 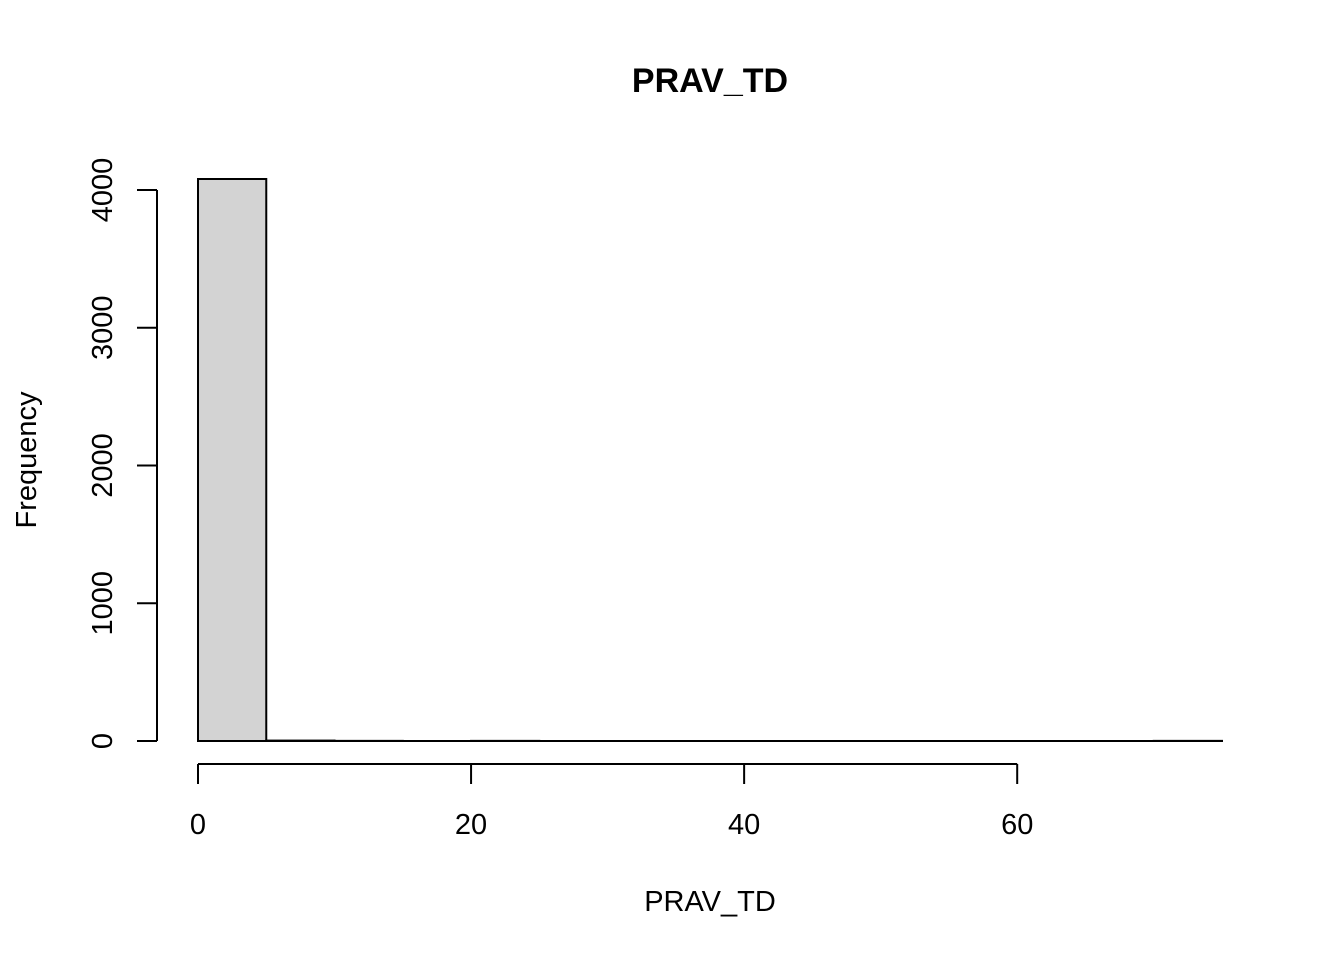 What do you see at coordinates (27, 460) in the screenshot?
I see `y-axis-label: Frequency` at bounding box center [27, 460].